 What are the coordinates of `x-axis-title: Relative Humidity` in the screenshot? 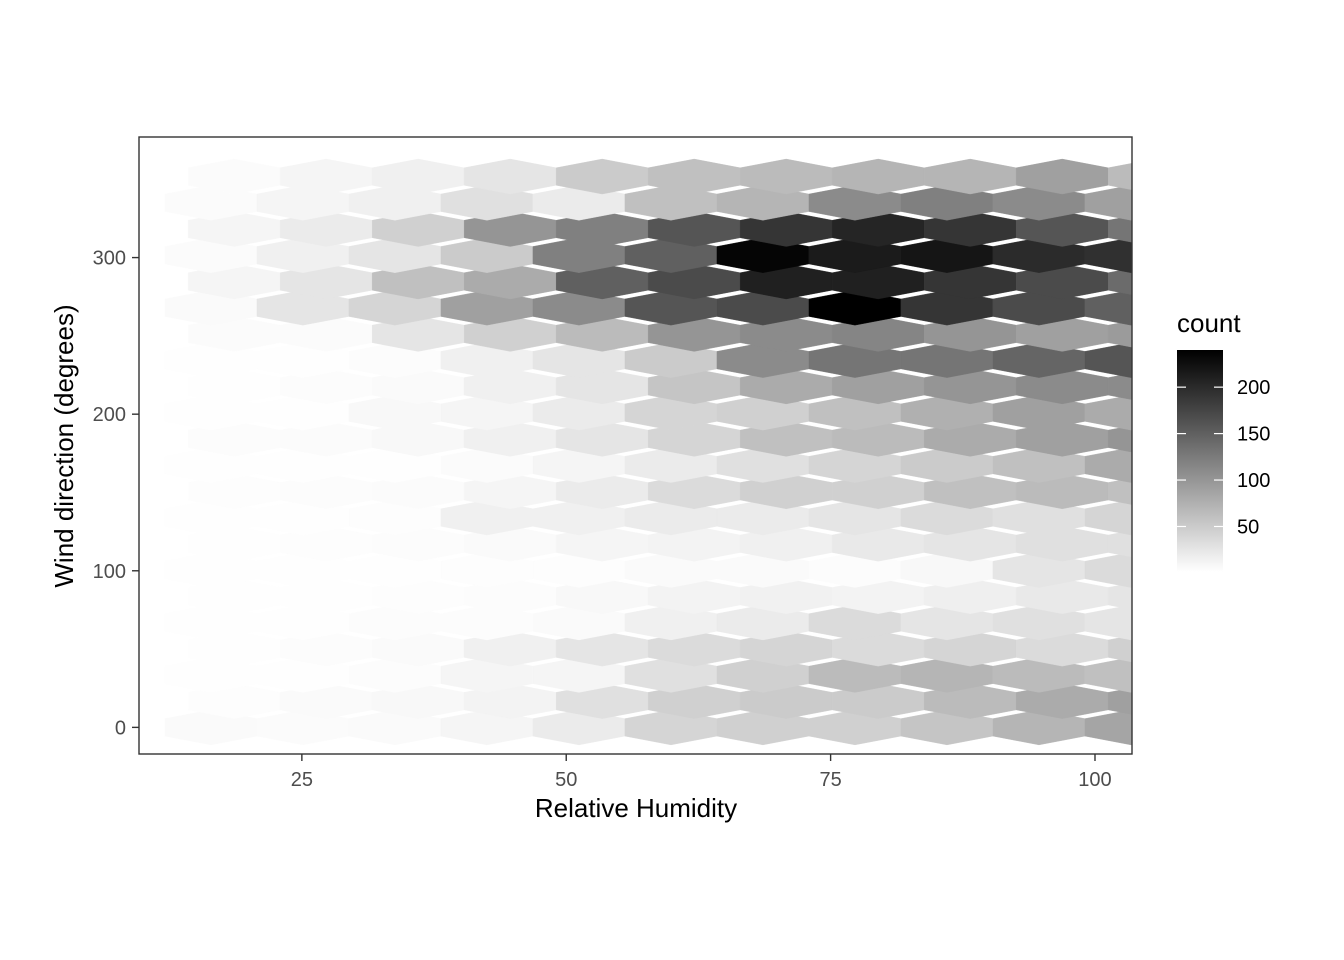 It's located at (636, 808).